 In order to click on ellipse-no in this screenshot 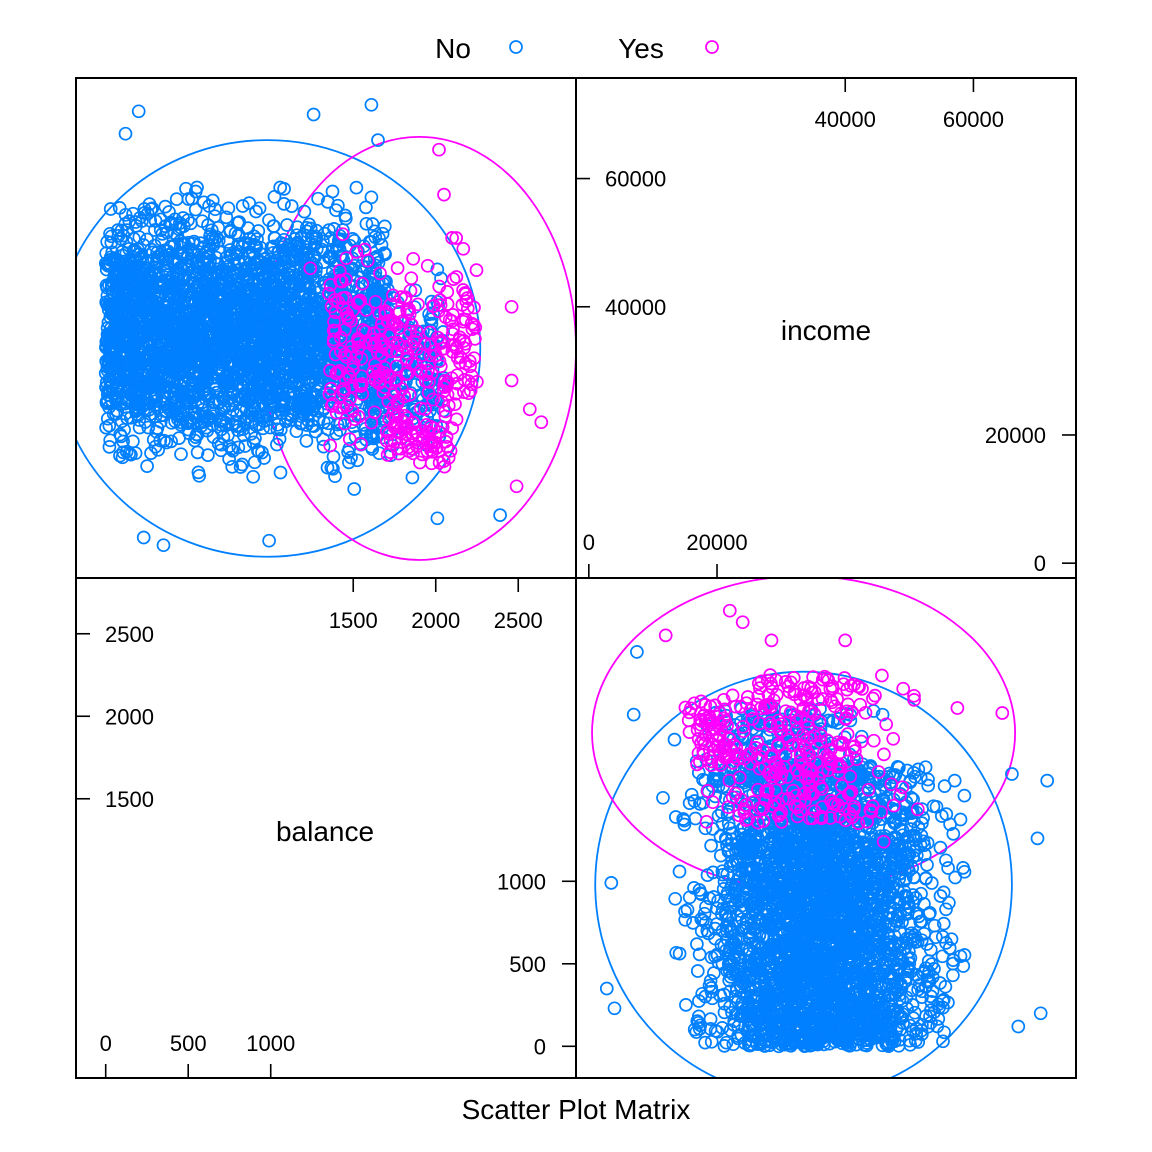, I will do `click(803, 874)`.